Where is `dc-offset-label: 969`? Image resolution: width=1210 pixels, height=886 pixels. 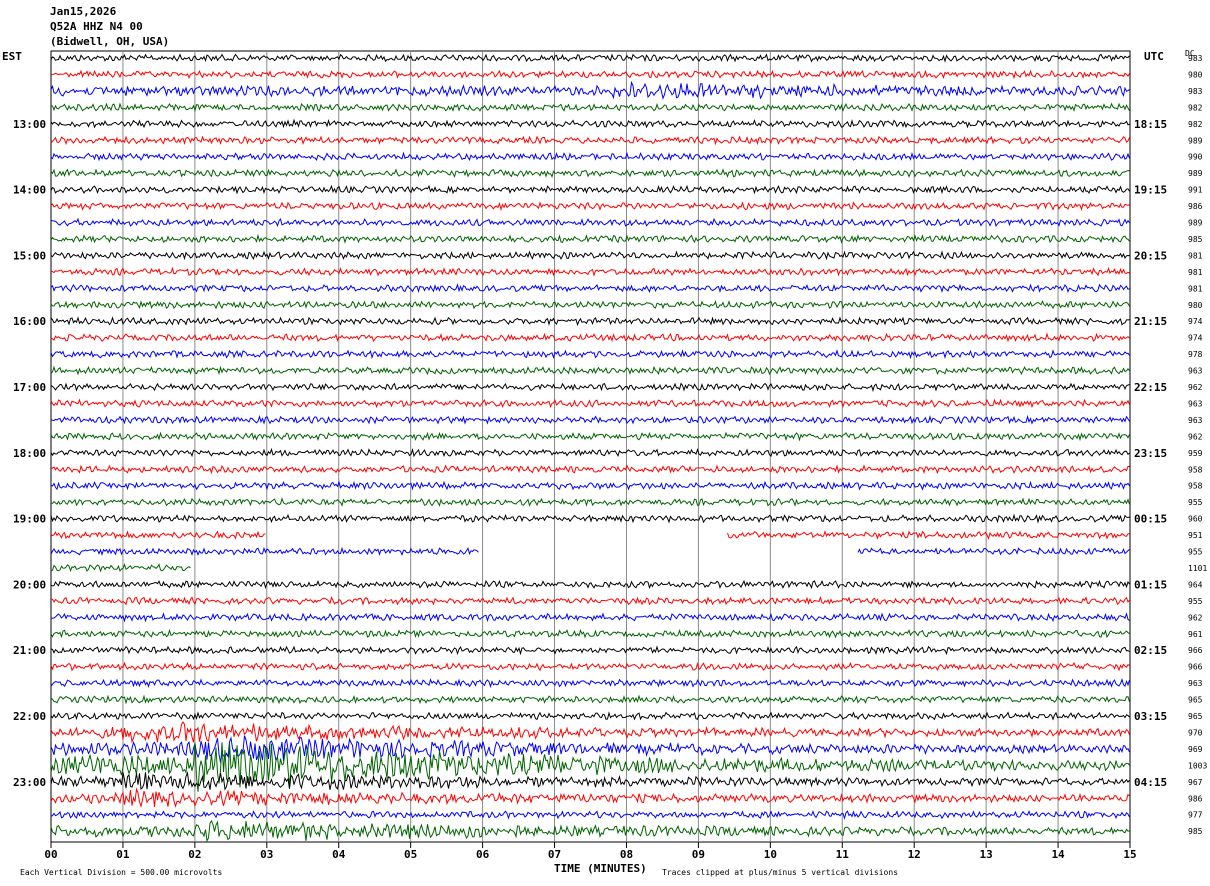 dc-offset-label: 969 is located at coordinates (1195, 749).